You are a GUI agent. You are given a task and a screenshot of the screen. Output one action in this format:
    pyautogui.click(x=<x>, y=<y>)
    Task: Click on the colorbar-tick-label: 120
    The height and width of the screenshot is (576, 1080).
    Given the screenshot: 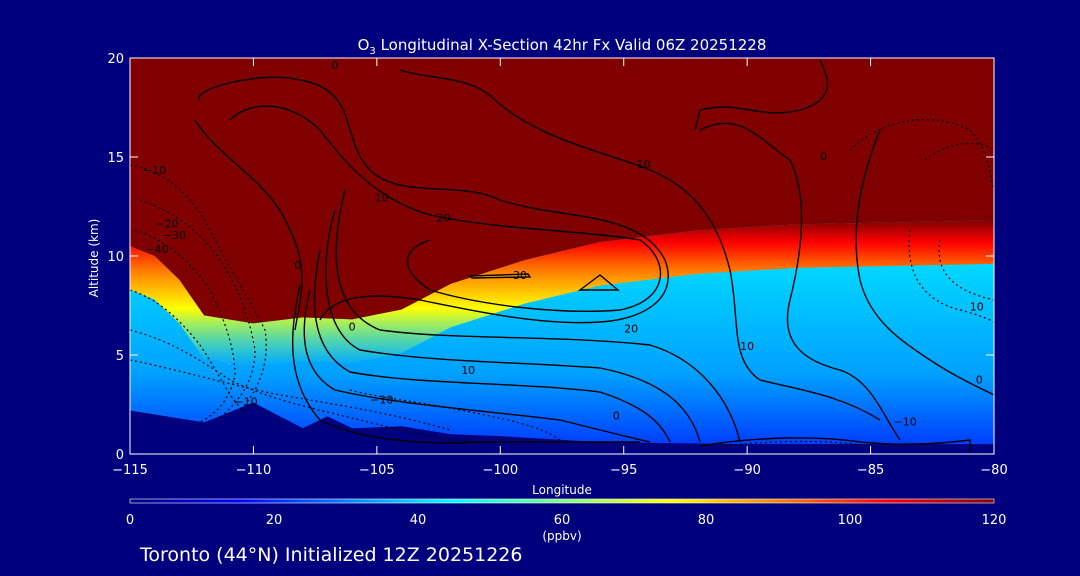 What is the action you would take?
    pyautogui.click(x=994, y=520)
    